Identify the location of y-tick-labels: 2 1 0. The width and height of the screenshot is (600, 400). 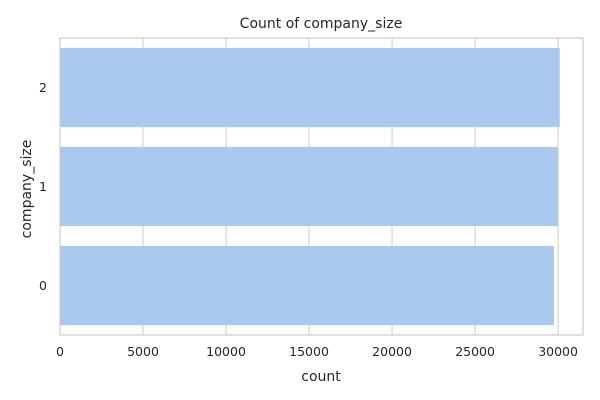
(43, 186).